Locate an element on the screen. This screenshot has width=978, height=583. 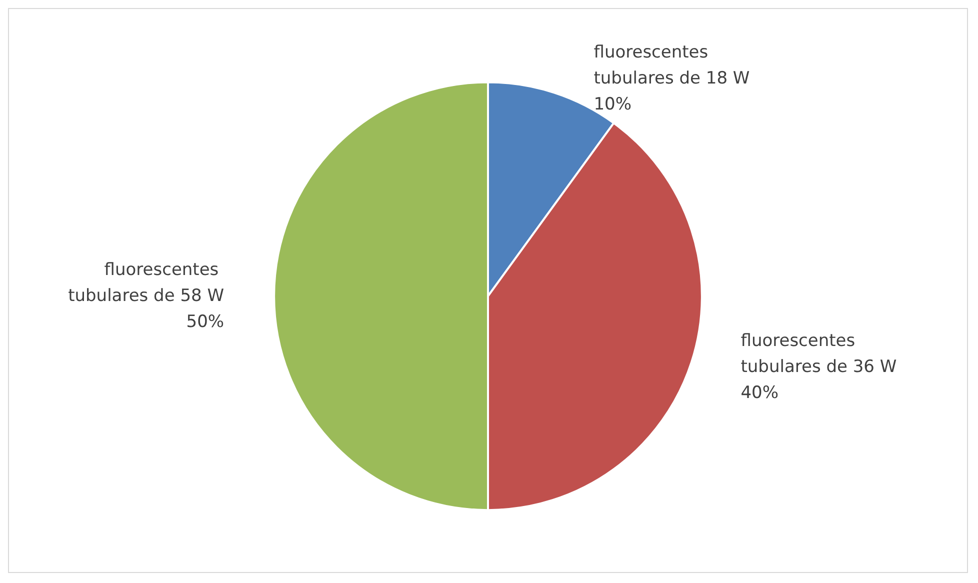
slice-label: fluorescentes tubulares de 58 W is located at coordinates (146, 283).